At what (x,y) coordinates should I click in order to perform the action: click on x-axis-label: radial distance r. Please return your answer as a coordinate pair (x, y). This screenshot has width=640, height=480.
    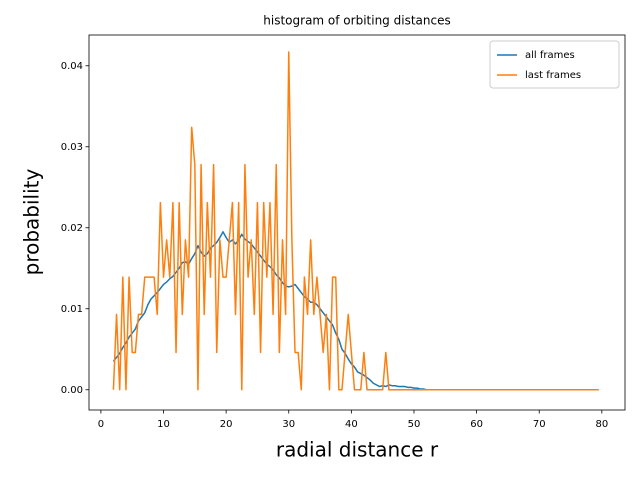
    Looking at the image, I should click on (357, 450).